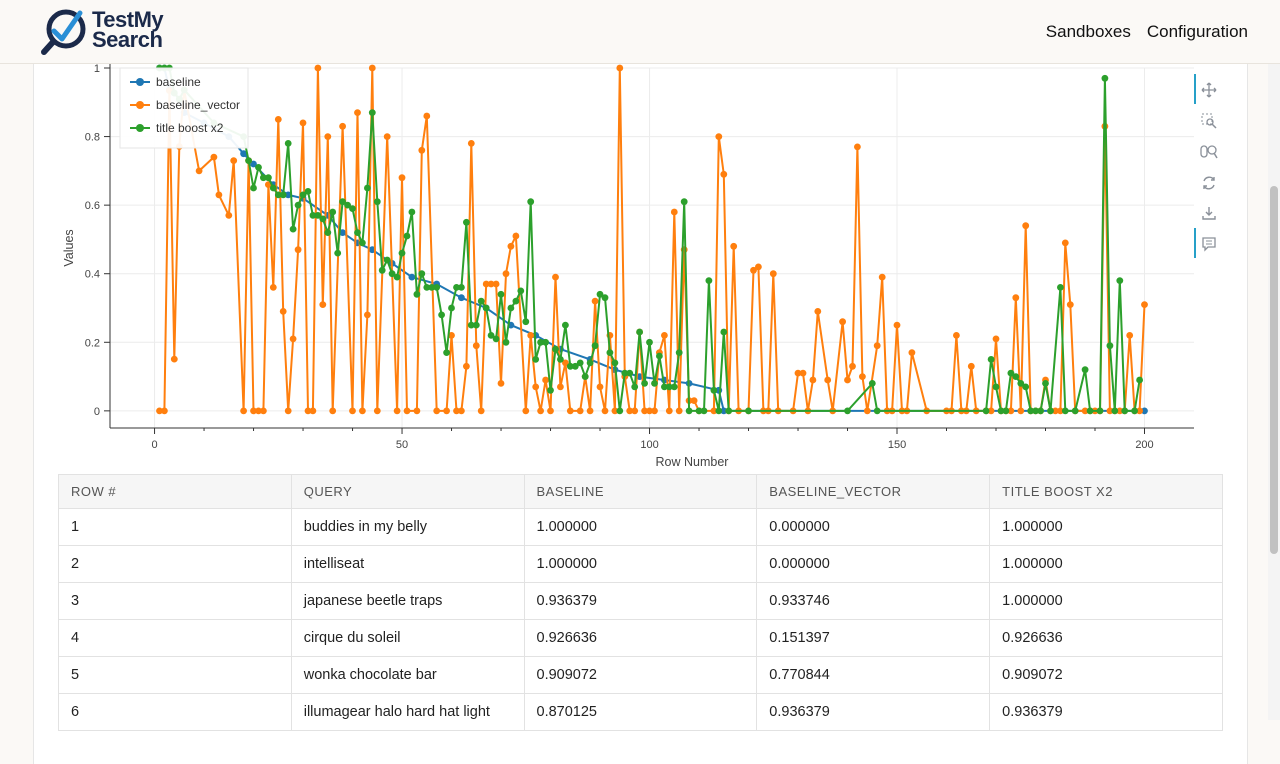  I want to click on x-tick-label: 50, so click(402, 445).